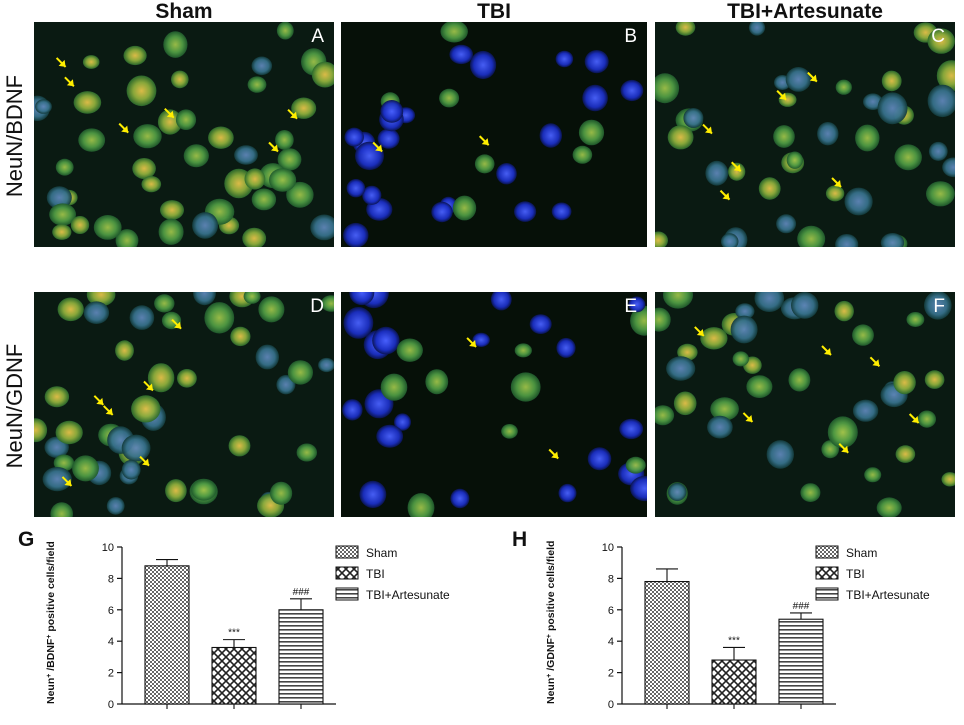  Describe the element at coordinates (111, 579) in the screenshot. I see `y-tick-label: 8` at that location.